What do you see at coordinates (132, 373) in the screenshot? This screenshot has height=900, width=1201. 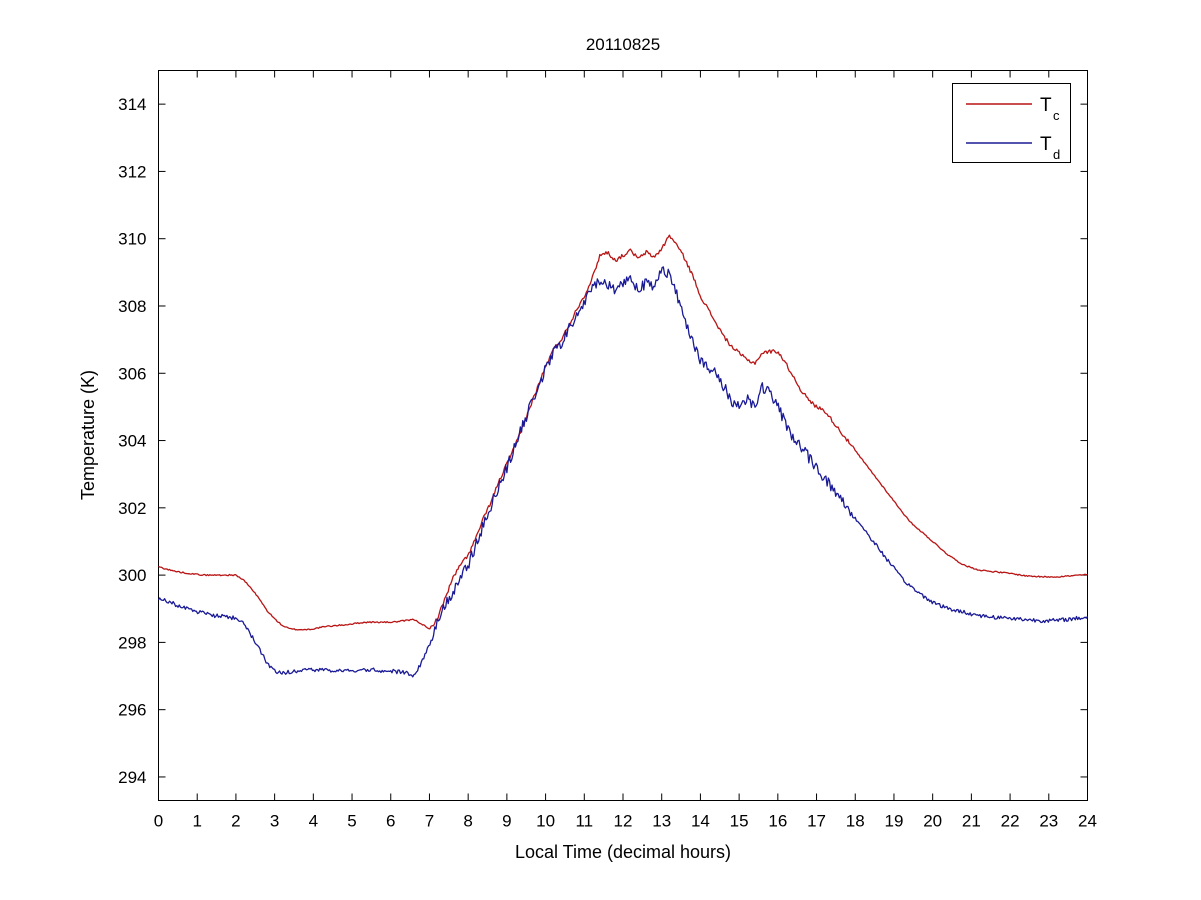 I see `y-tick-label: 306` at bounding box center [132, 373].